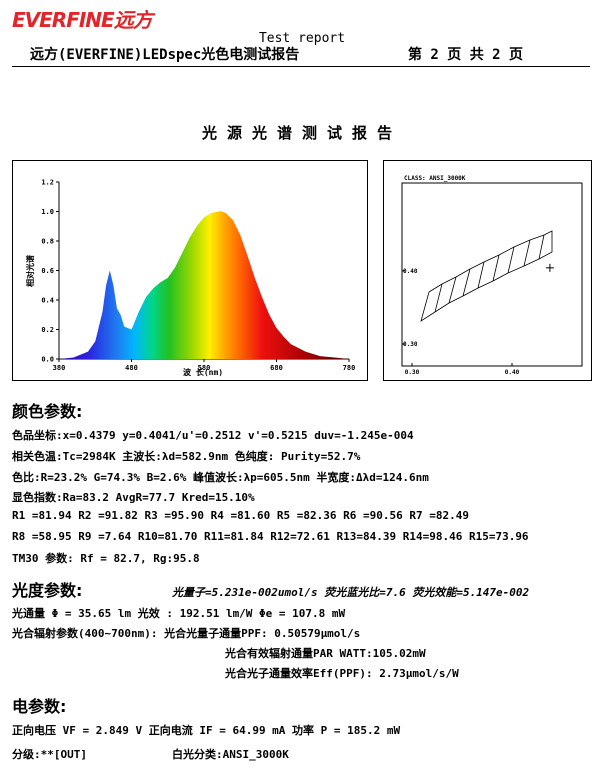 This screenshot has height=772, width=604. What do you see at coordinates (410, 271) in the screenshot?
I see `y-tick-label: 0.40` at bounding box center [410, 271].